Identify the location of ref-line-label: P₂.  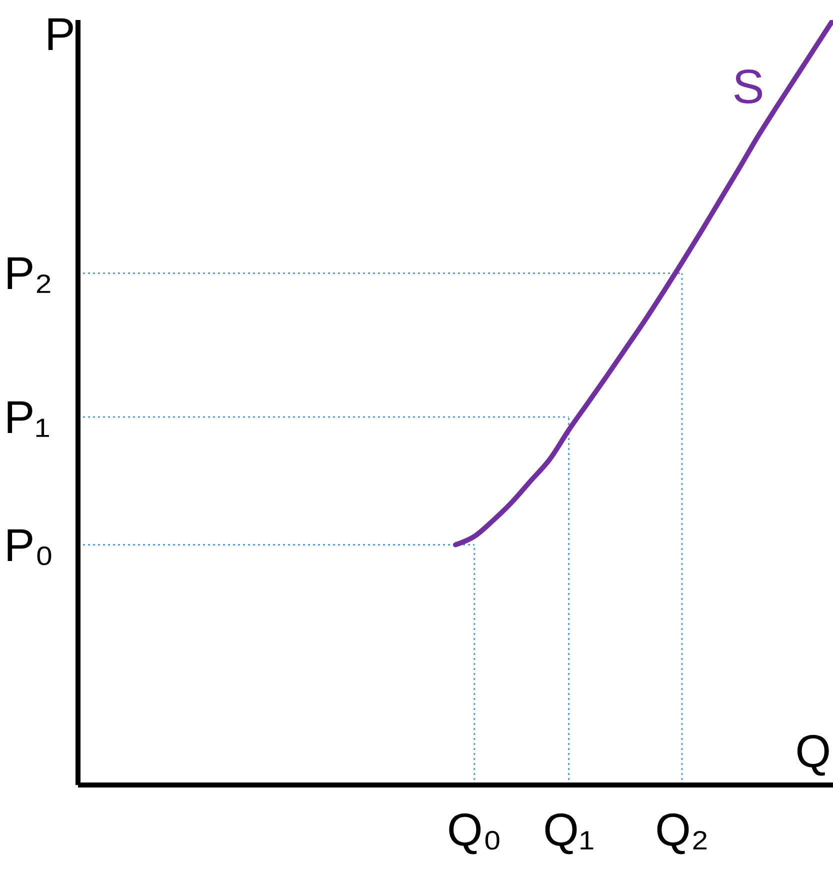
(28, 273).